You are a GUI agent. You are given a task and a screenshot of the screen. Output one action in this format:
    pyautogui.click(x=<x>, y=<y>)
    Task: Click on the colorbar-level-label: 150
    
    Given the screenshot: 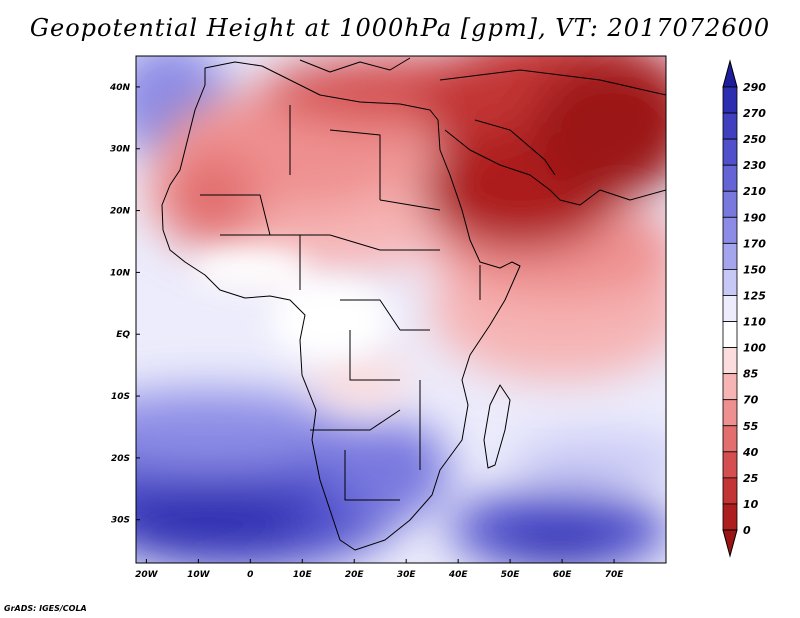 What is the action you would take?
    pyautogui.click(x=754, y=269)
    